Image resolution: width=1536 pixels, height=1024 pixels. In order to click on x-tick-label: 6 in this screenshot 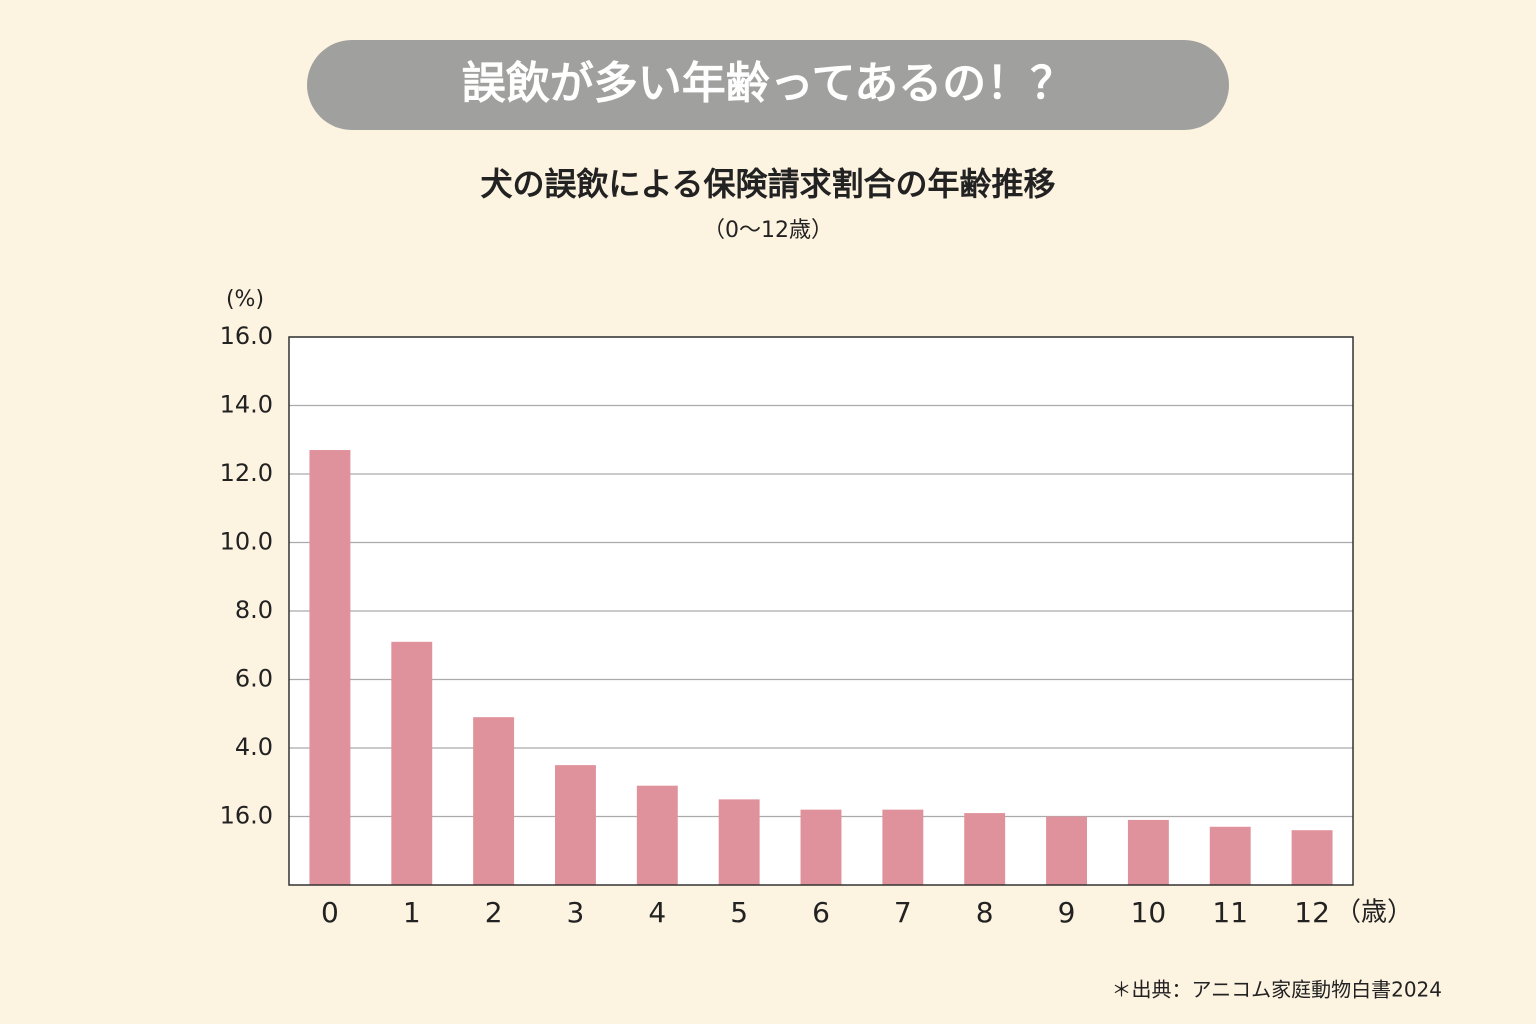, I will do `click(821, 912)`.